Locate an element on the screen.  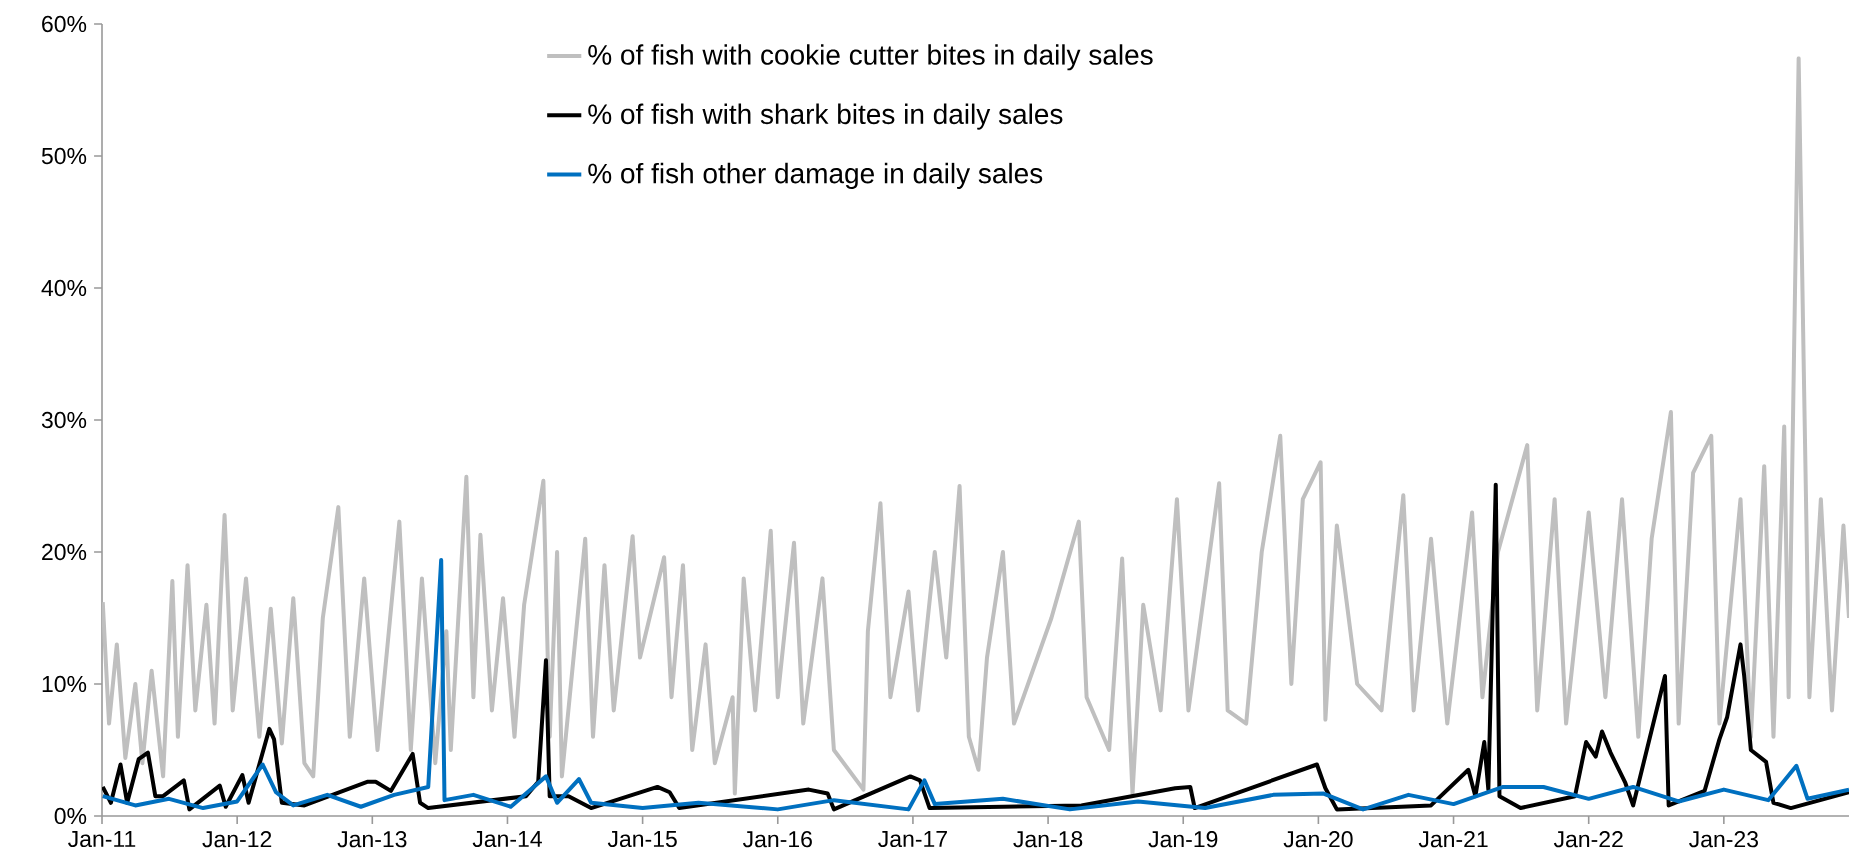
y-tick-label: 30% is located at coordinates (64, 420).